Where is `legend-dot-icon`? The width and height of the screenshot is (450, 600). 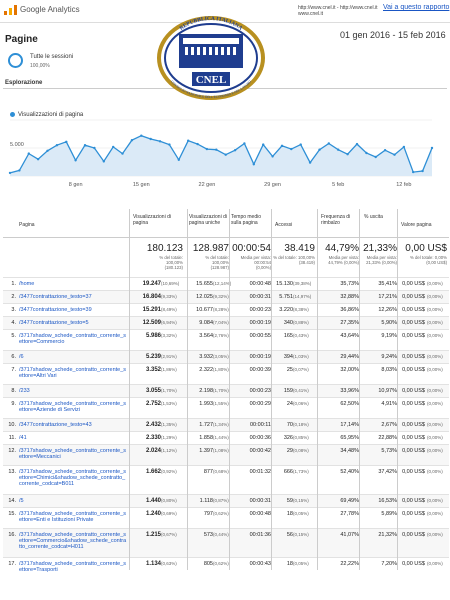
legend-dot-icon is located at coordinates (12, 114).